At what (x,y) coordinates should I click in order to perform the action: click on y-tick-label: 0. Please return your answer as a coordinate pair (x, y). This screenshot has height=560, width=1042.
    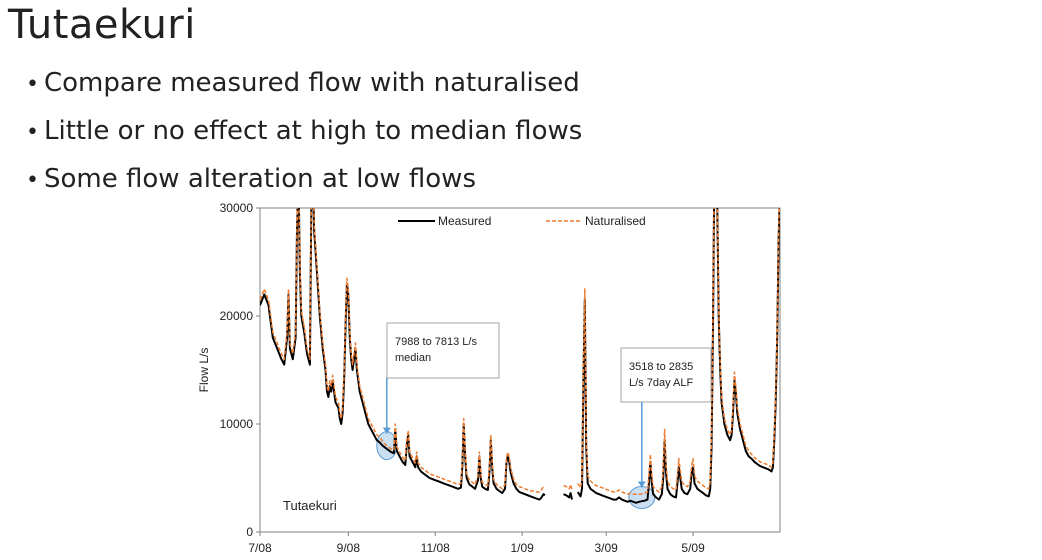
    Looking at the image, I should click on (249, 532).